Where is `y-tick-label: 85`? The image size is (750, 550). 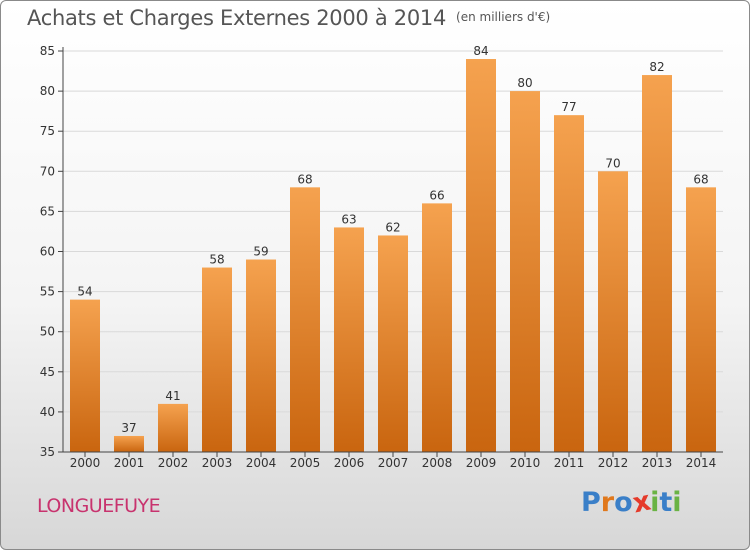 y-tick-label: 85 is located at coordinates (47, 51).